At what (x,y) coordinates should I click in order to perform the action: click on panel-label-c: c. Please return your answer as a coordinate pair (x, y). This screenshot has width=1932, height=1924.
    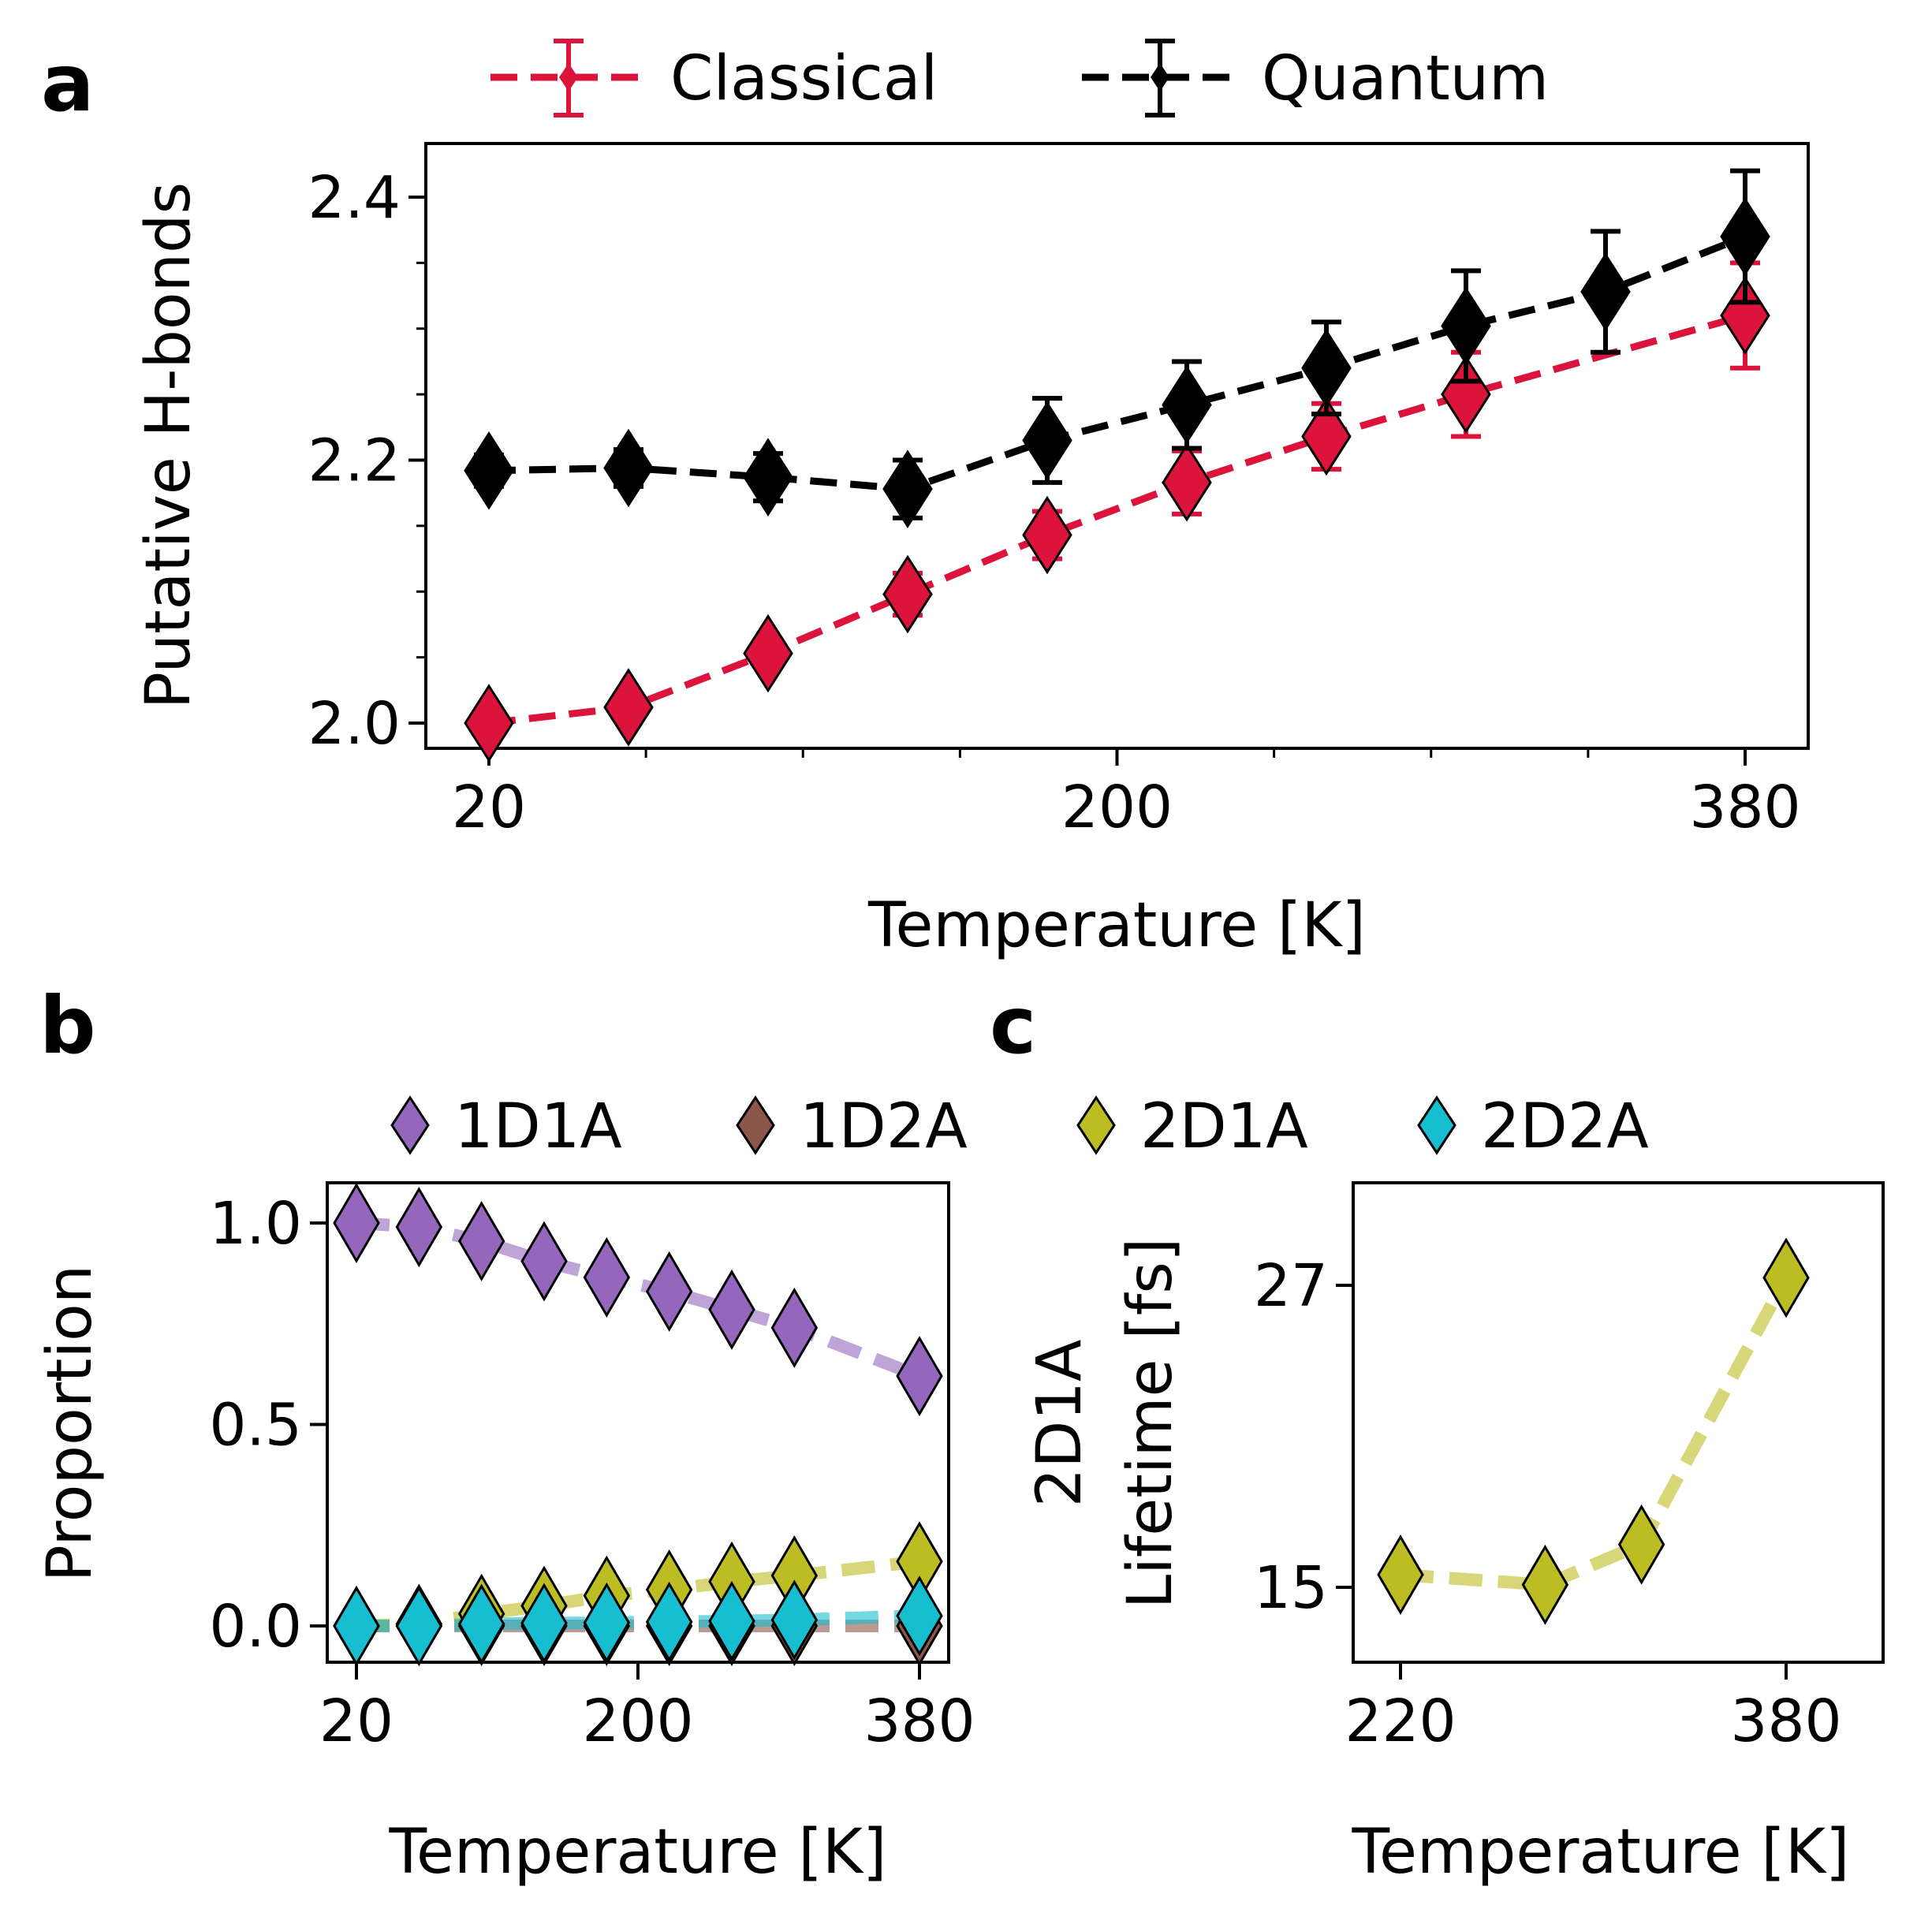
    Looking at the image, I should click on (1013, 1025).